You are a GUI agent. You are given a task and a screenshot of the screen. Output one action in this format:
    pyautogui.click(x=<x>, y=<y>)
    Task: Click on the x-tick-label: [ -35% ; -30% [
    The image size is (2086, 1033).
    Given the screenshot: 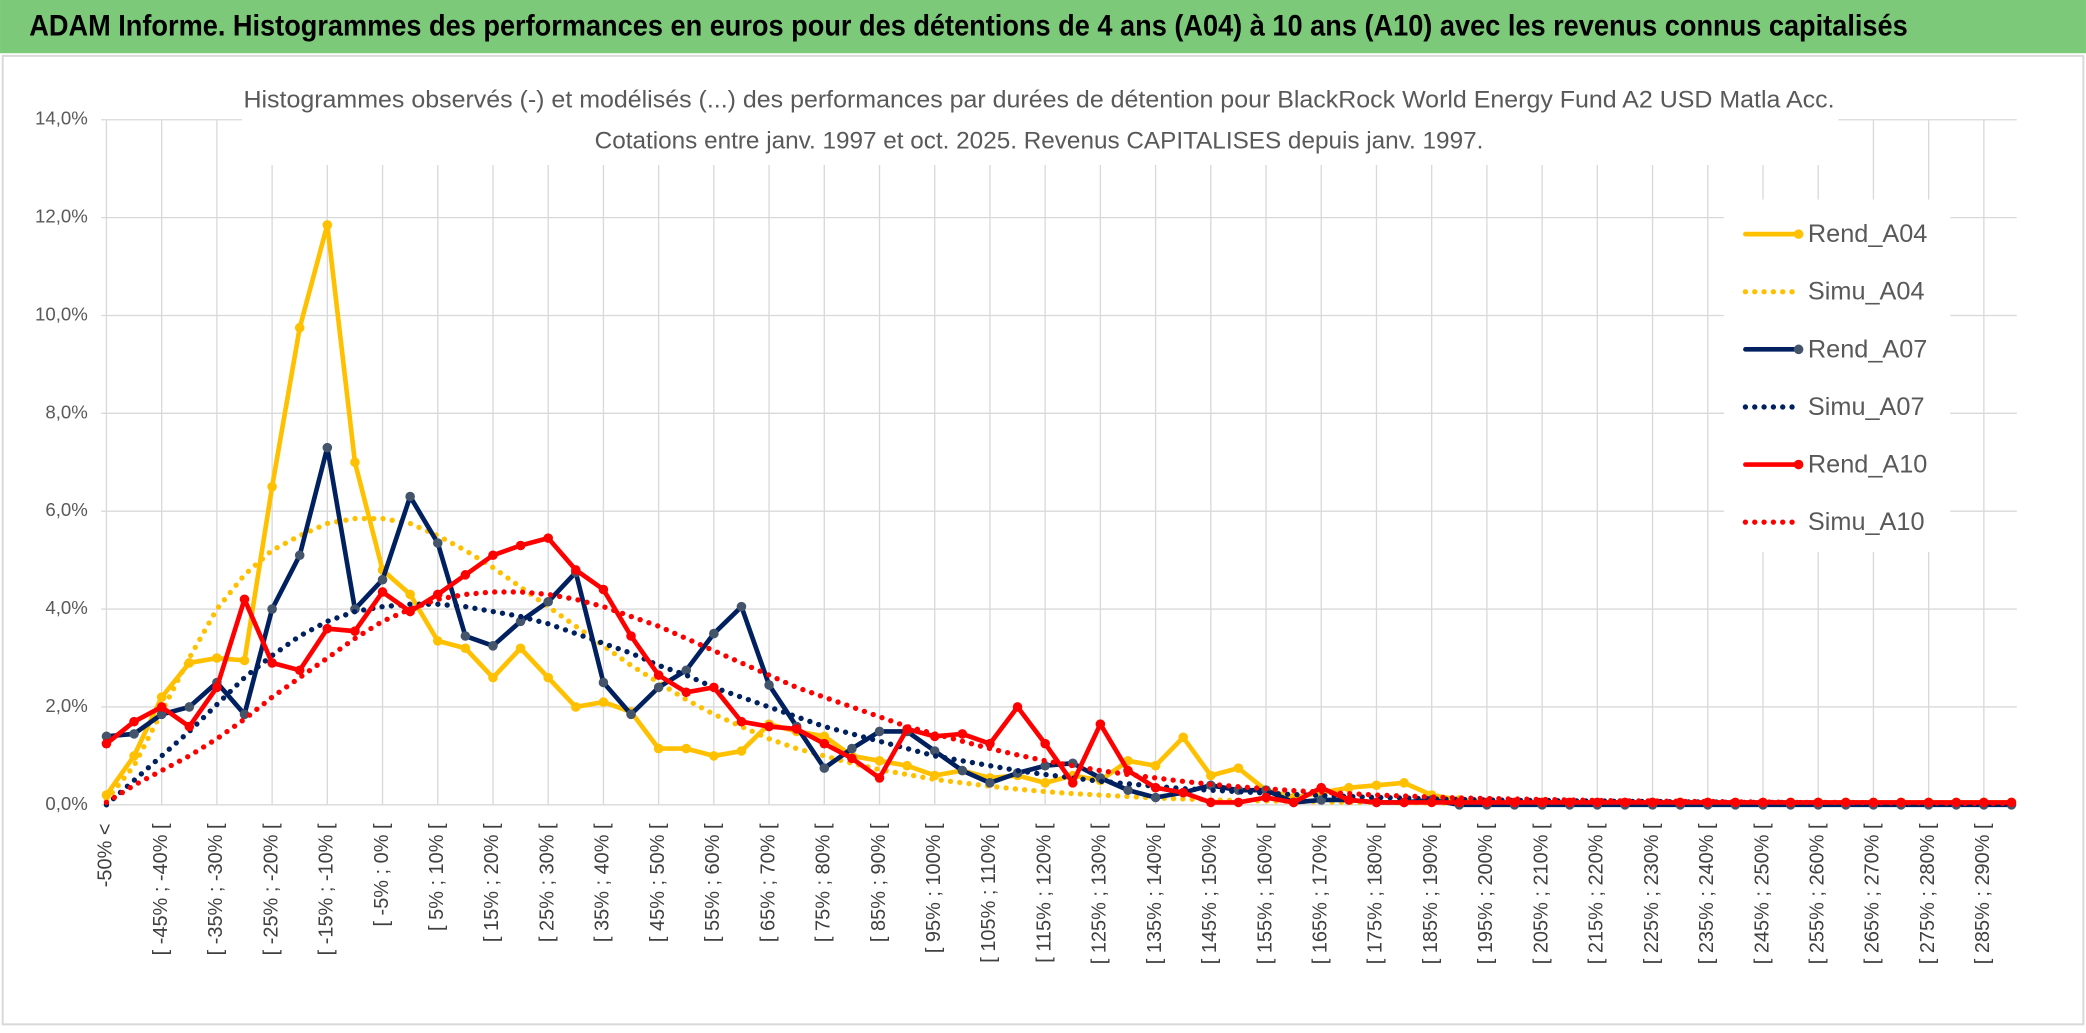 What is the action you would take?
    pyautogui.click(x=216, y=889)
    